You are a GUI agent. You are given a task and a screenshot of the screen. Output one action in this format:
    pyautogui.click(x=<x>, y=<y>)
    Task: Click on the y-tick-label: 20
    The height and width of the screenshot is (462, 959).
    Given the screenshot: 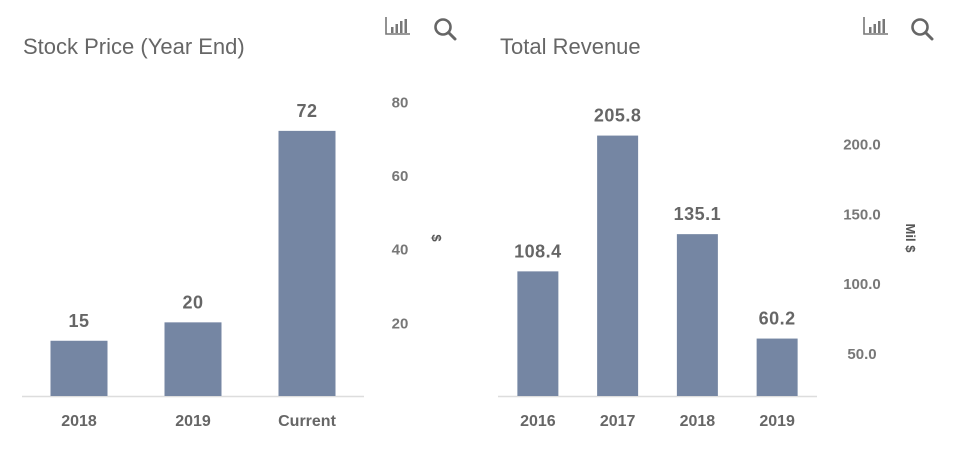 What is the action you would take?
    pyautogui.click(x=400, y=323)
    